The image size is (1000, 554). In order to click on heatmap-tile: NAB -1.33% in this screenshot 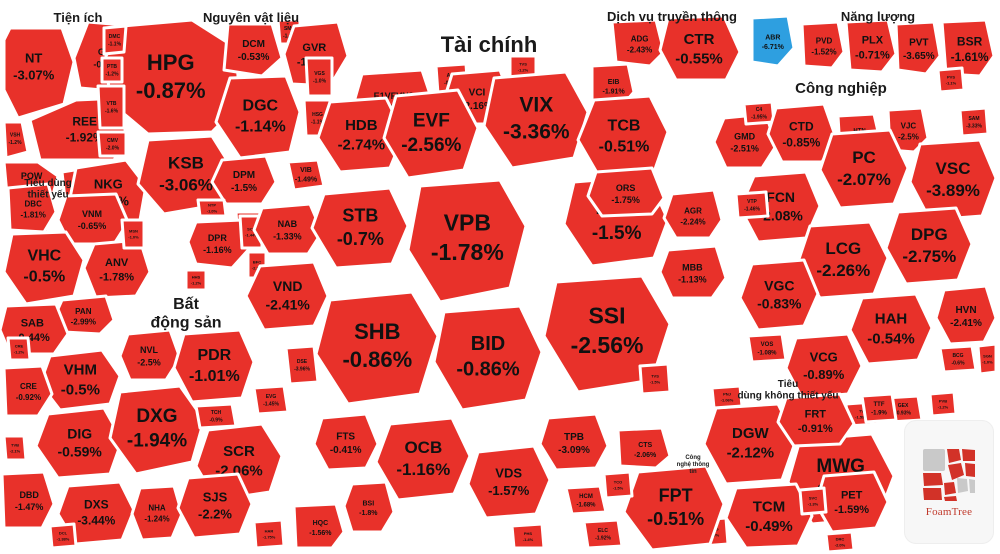, I will do `click(288, 229)`.